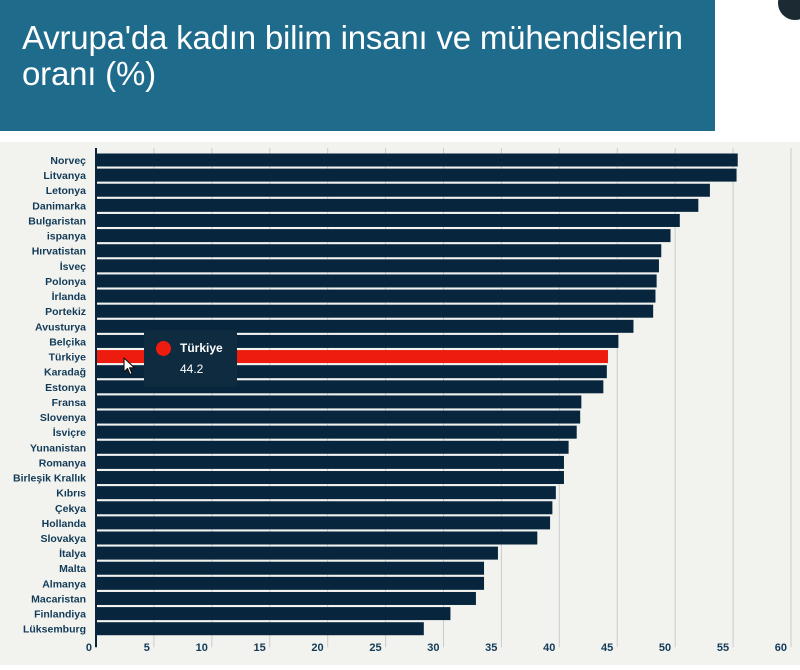 The image size is (800, 670). Describe the element at coordinates (66, 191) in the screenshot. I see `y-tick-label: Letonya` at that location.